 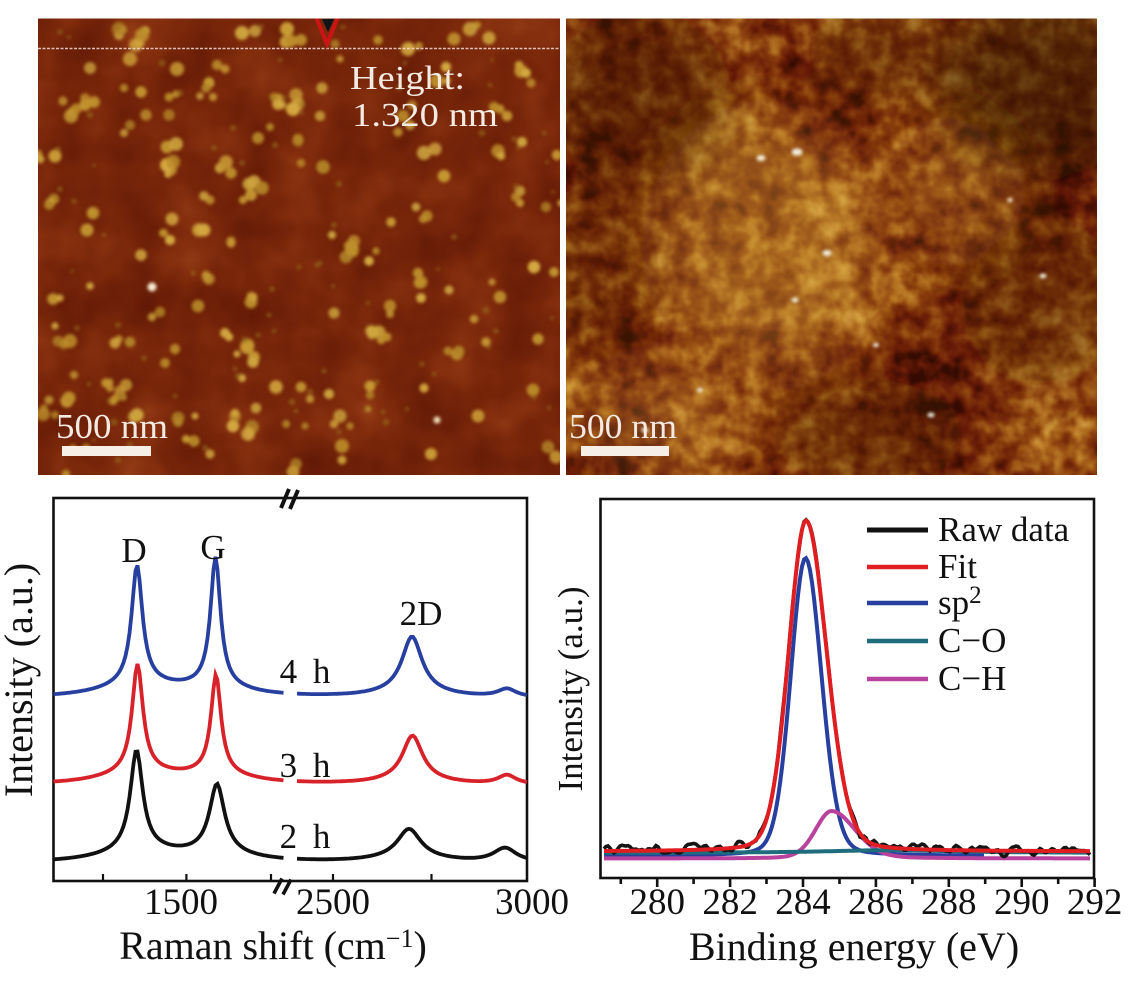 What do you see at coordinates (949, 902) in the screenshot?
I see `svg-text: 288` at bounding box center [949, 902].